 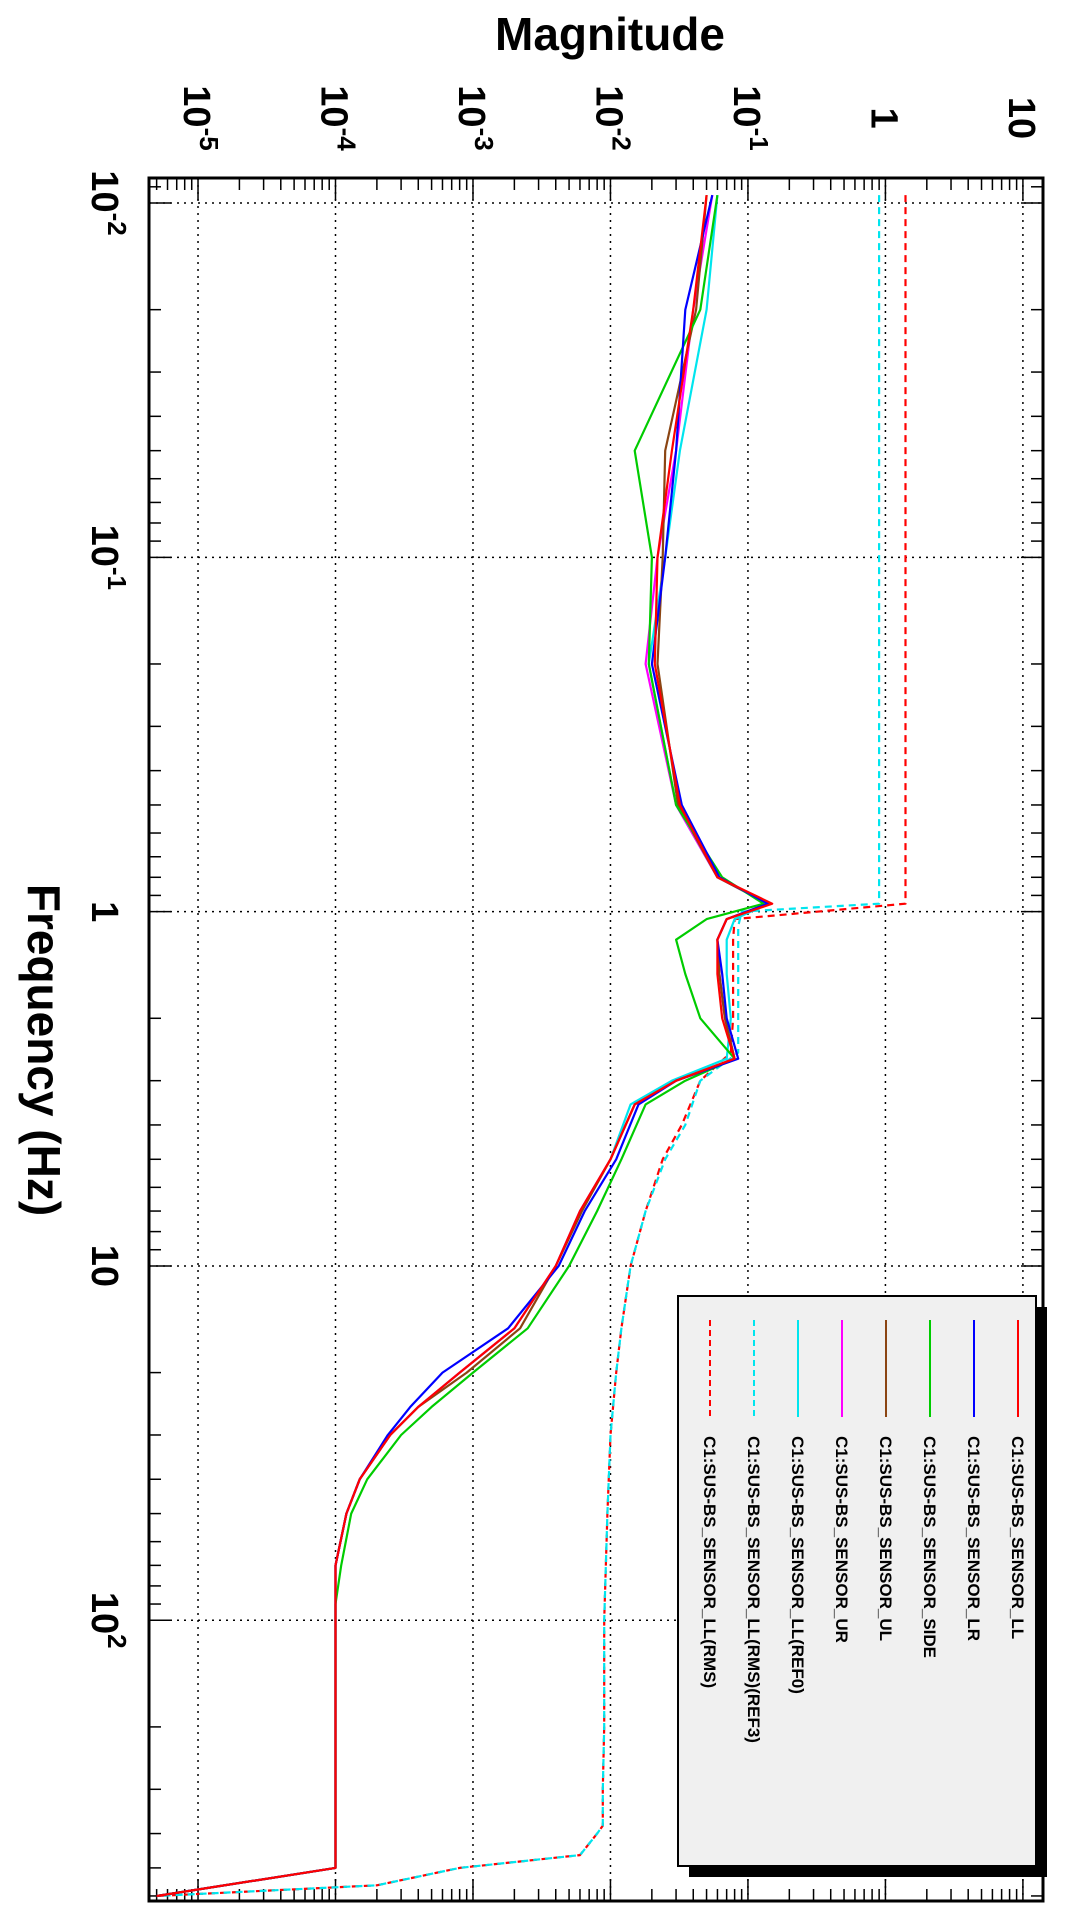 I want to click on y-tick-label-base: 1, so click(x=883, y=117).